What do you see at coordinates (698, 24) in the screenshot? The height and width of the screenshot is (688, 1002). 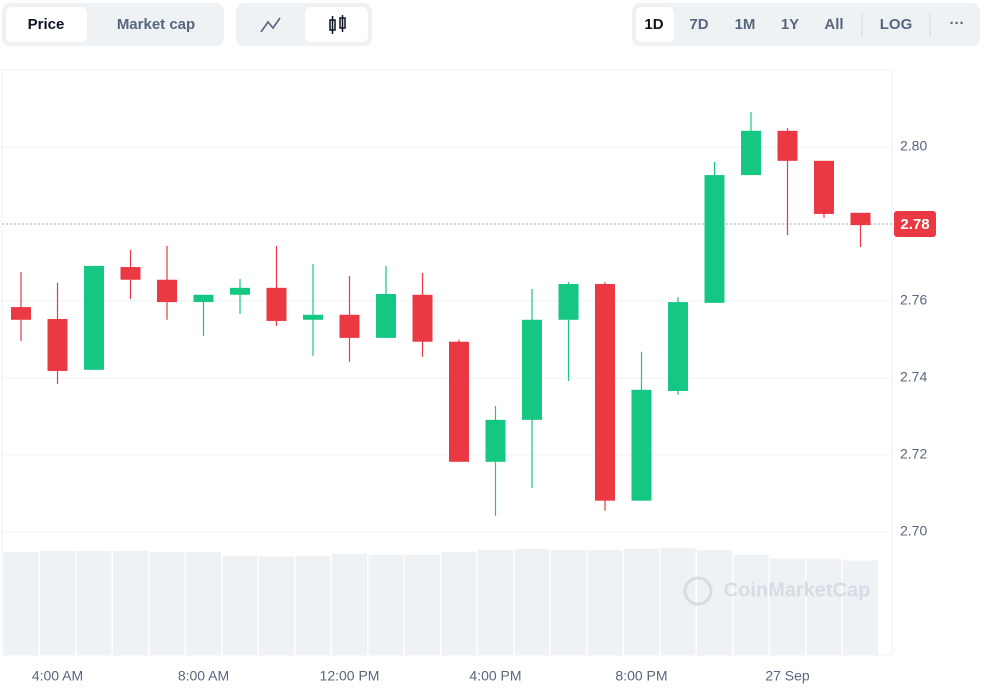 I see `range-button: 7D` at bounding box center [698, 24].